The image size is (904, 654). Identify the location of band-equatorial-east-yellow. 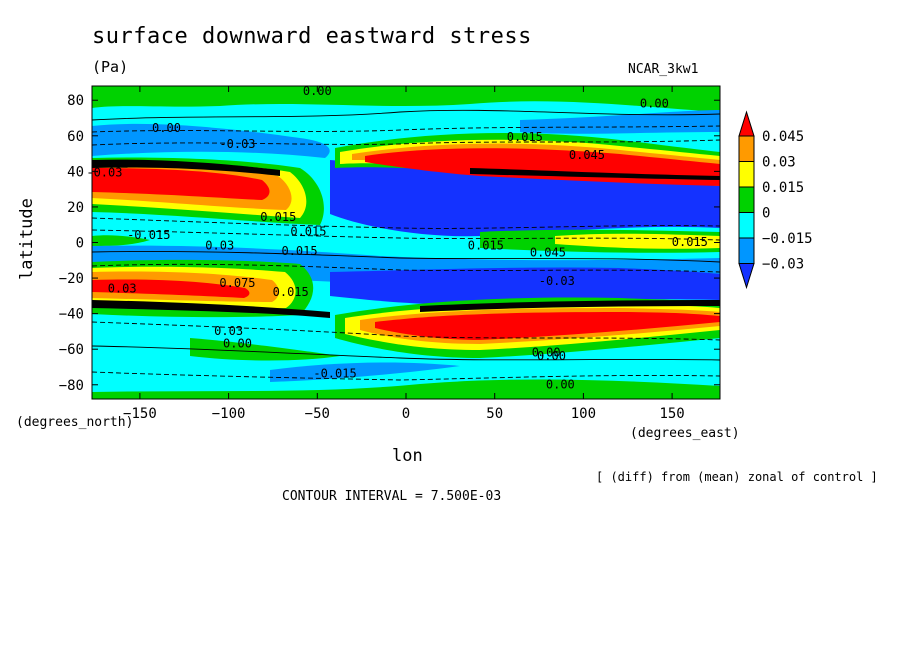
(637, 241).